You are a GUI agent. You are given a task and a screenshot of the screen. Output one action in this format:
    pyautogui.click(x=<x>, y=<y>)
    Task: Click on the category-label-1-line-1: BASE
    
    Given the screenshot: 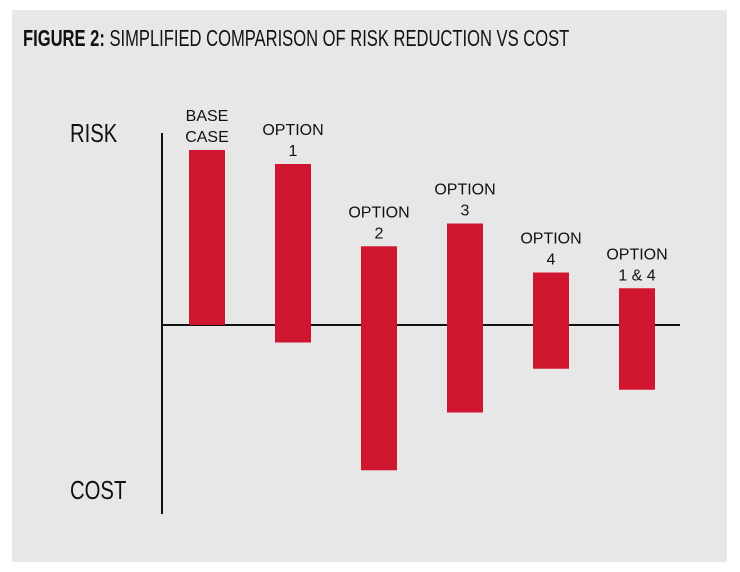 What is the action you would take?
    pyautogui.click(x=207, y=116)
    